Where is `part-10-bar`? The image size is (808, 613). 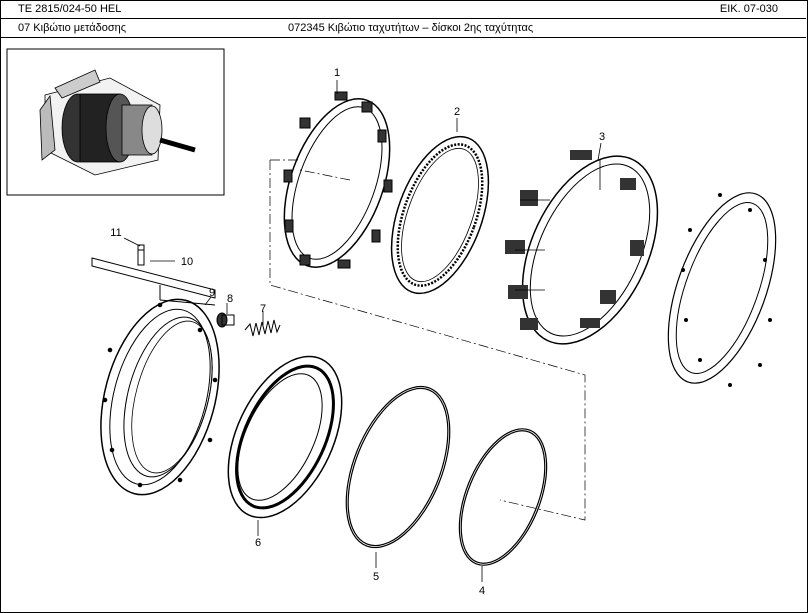 part-10-bar is located at coordinates (153, 281).